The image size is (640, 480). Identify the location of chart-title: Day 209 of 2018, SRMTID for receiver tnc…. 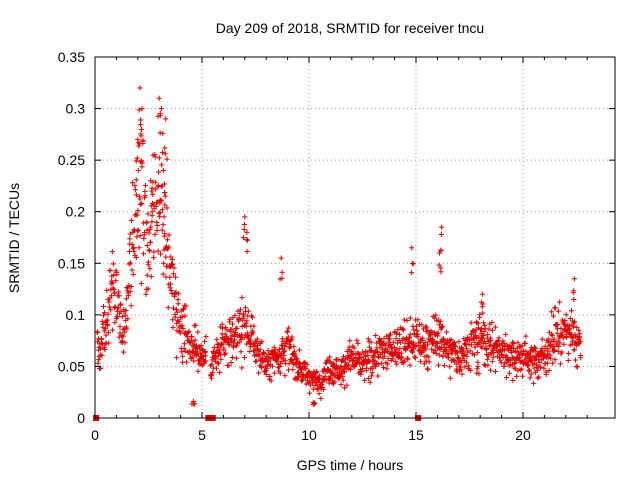
(350, 28).